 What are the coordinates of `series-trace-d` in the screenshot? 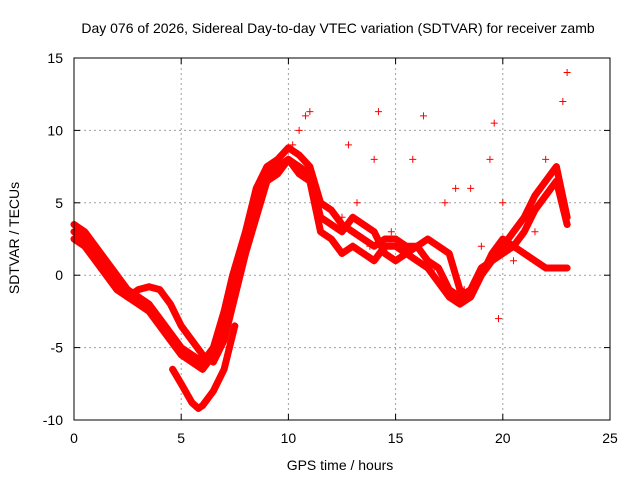 It's located at (204, 367).